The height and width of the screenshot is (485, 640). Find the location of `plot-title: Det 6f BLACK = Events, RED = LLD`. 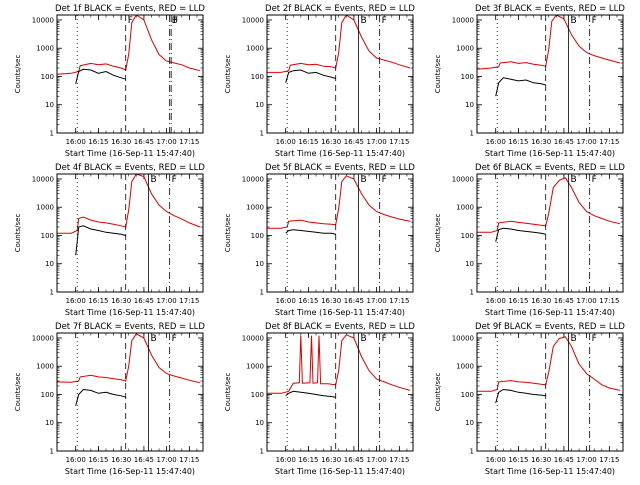

plot-title: Det 6f BLACK = Events, RED = LLD is located at coordinates (550, 168).